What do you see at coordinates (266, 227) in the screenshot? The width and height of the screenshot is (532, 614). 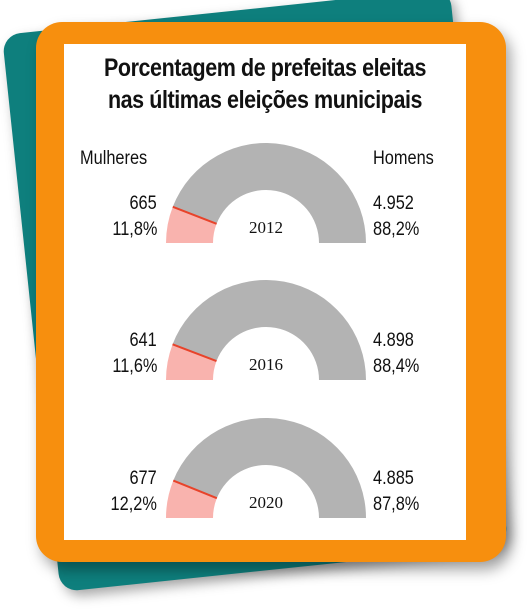 I see `year-label-2012: 2012` at bounding box center [266, 227].